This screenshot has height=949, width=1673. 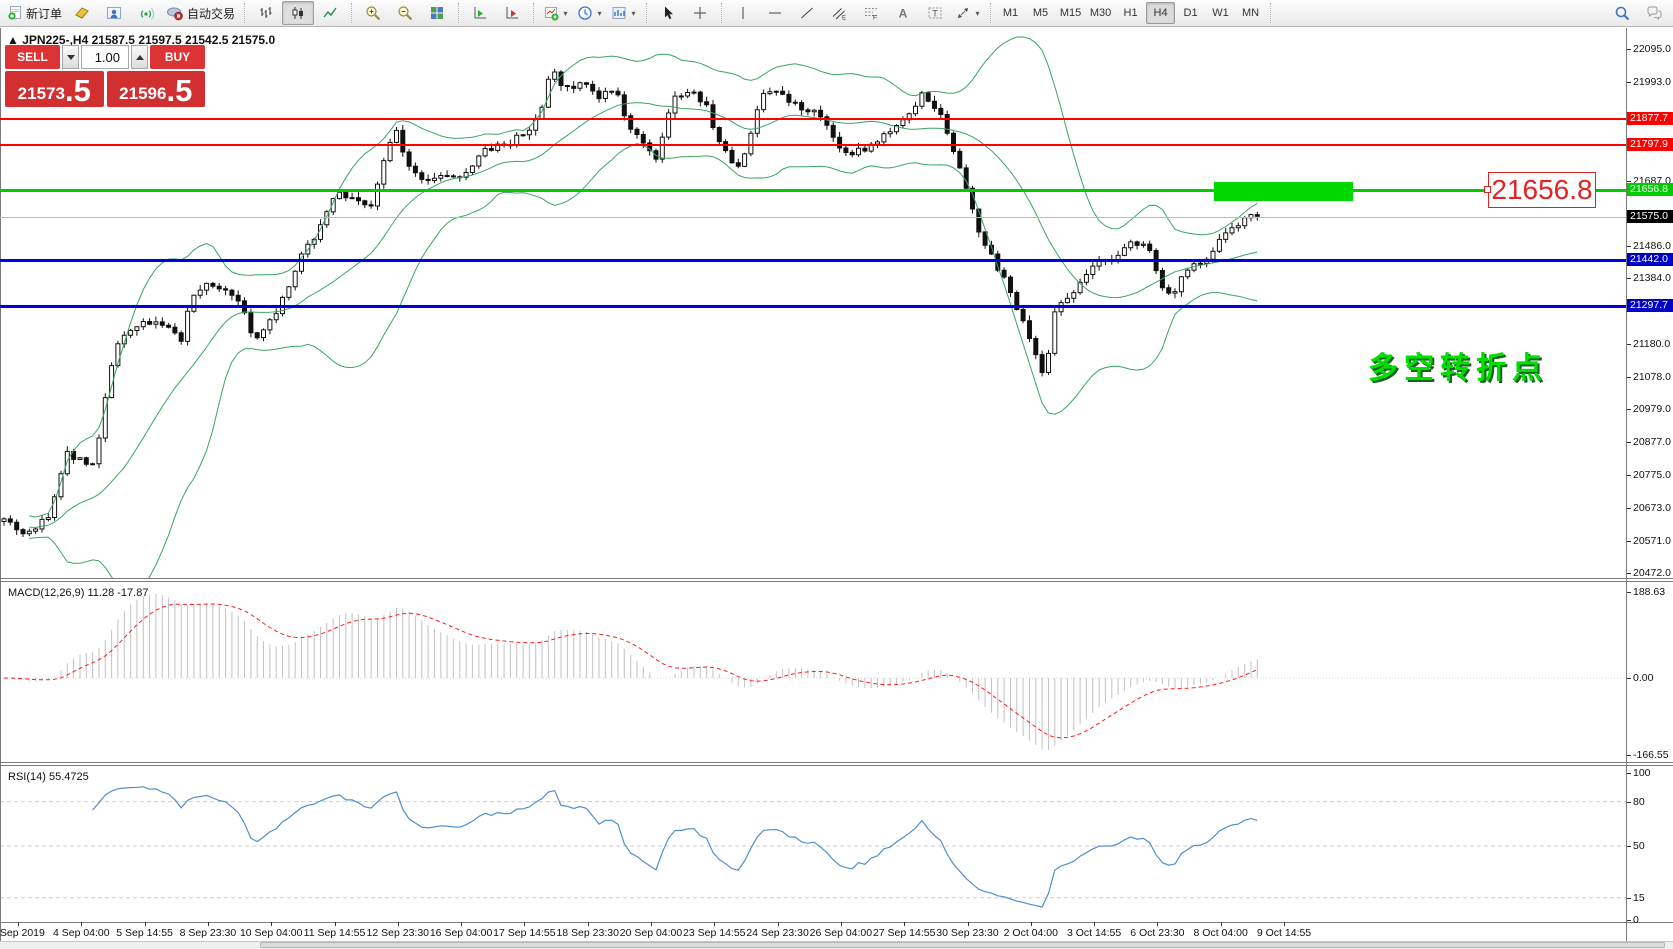 I want to click on equidistant-channel-button: E, so click(x=839, y=13).